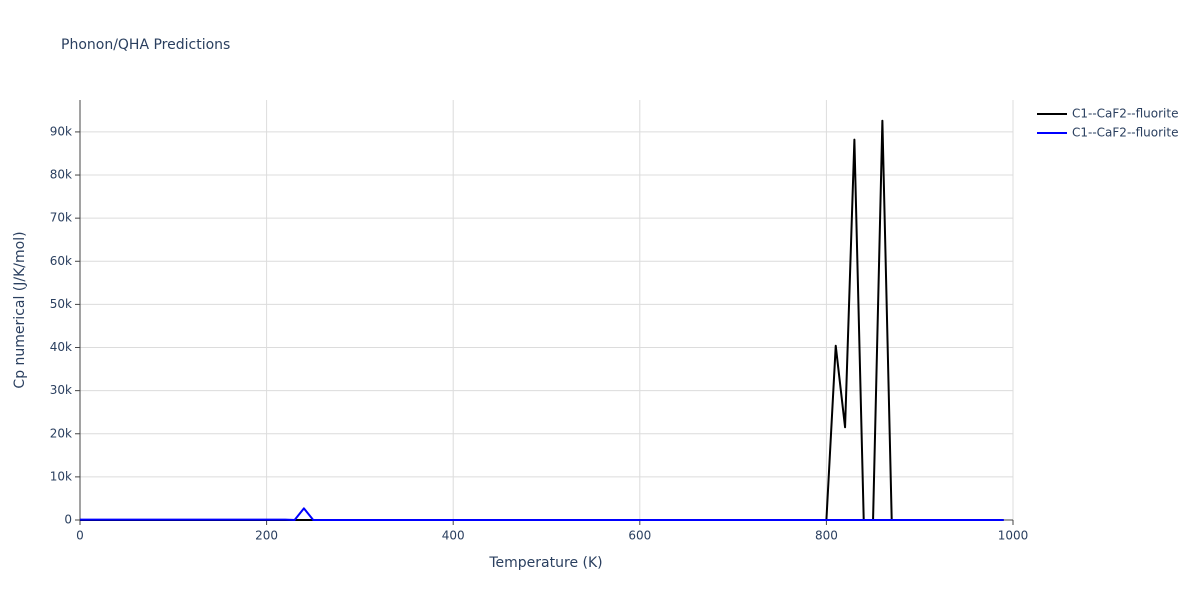 This screenshot has width=1200, height=600. Describe the element at coordinates (545, 563) in the screenshot. I see `x-axis-label: Temperature (K)` at that location.